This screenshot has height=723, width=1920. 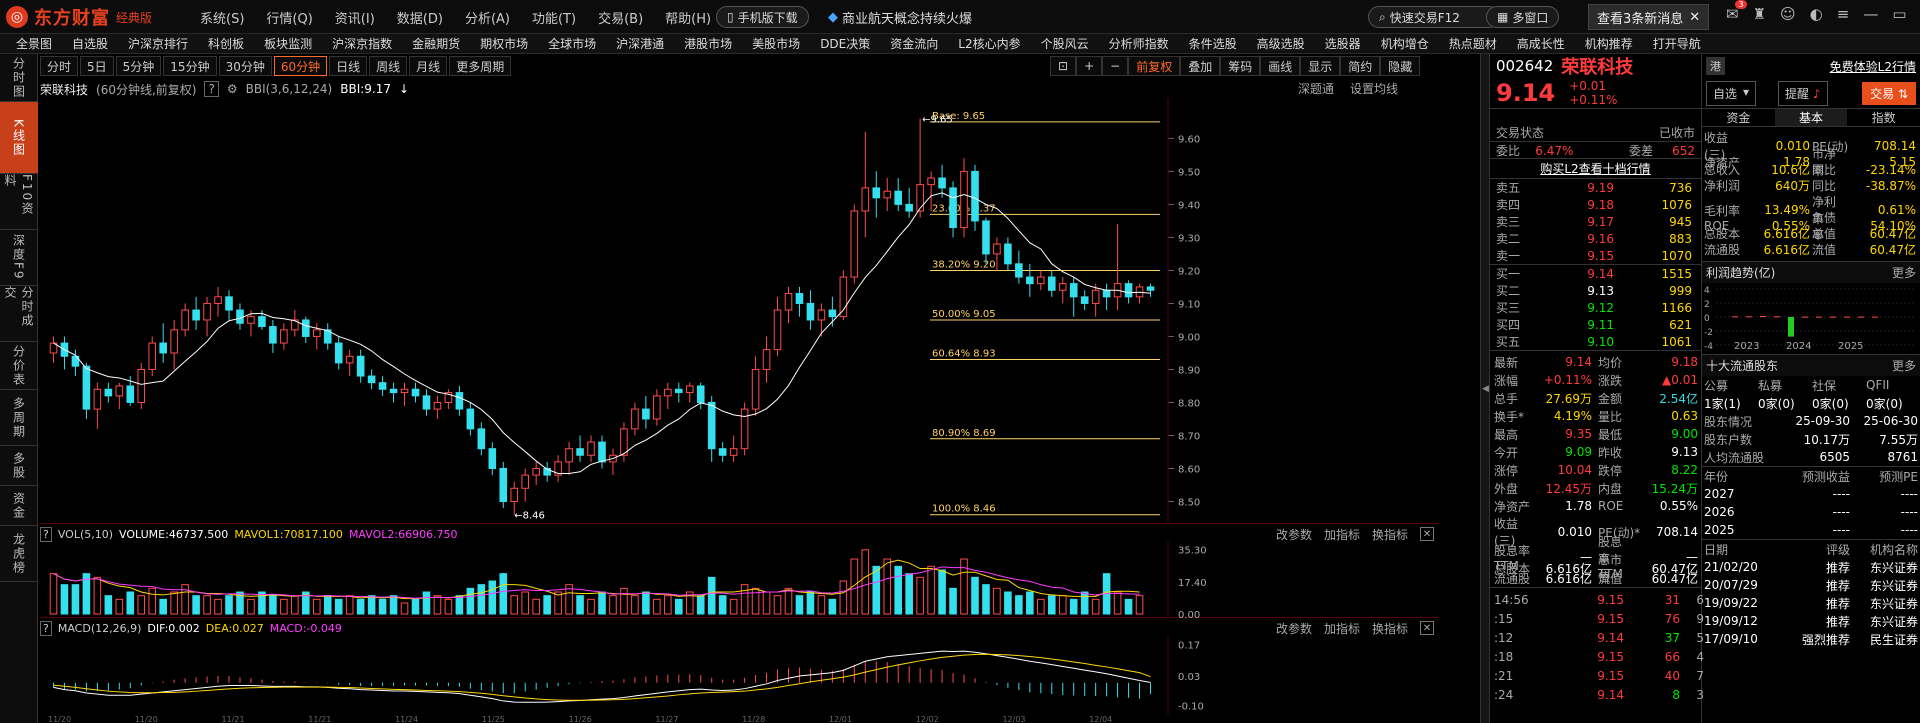 What do you see at coordinates (1899, 14) in the screenshot?
I see `maximize-icon: ▭` at bounding box center [1899, 14].